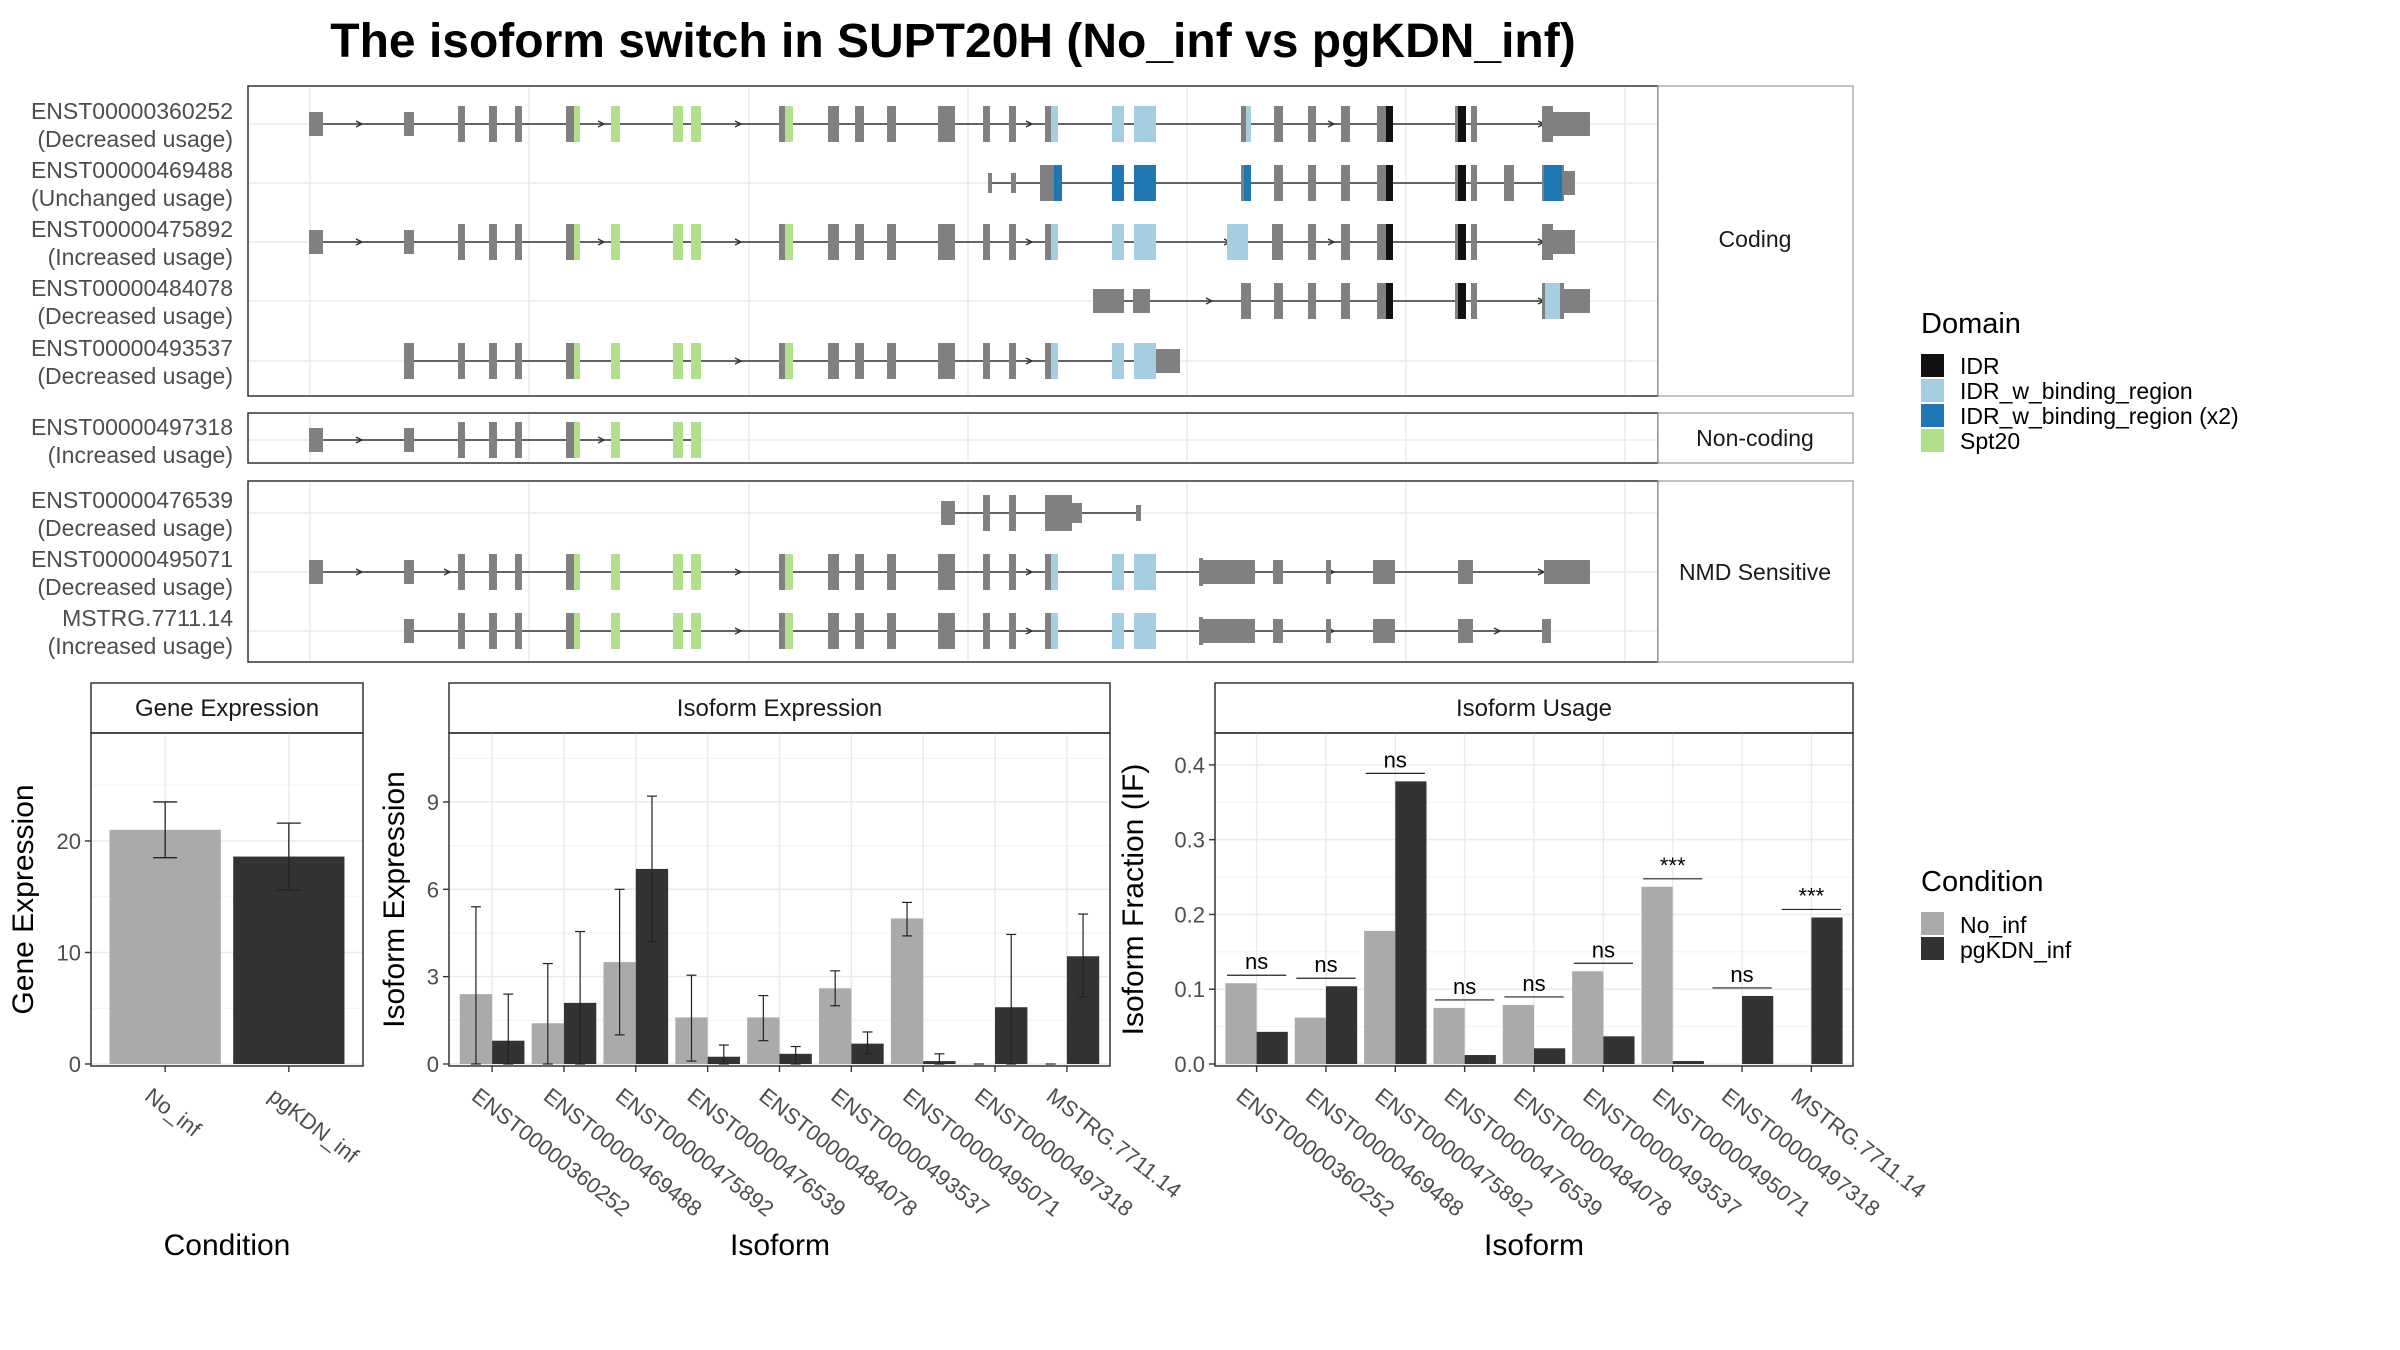 This screenshot has width=2400, height=1350. I want to click on y-tick-label: 0, so click(75, 1064).